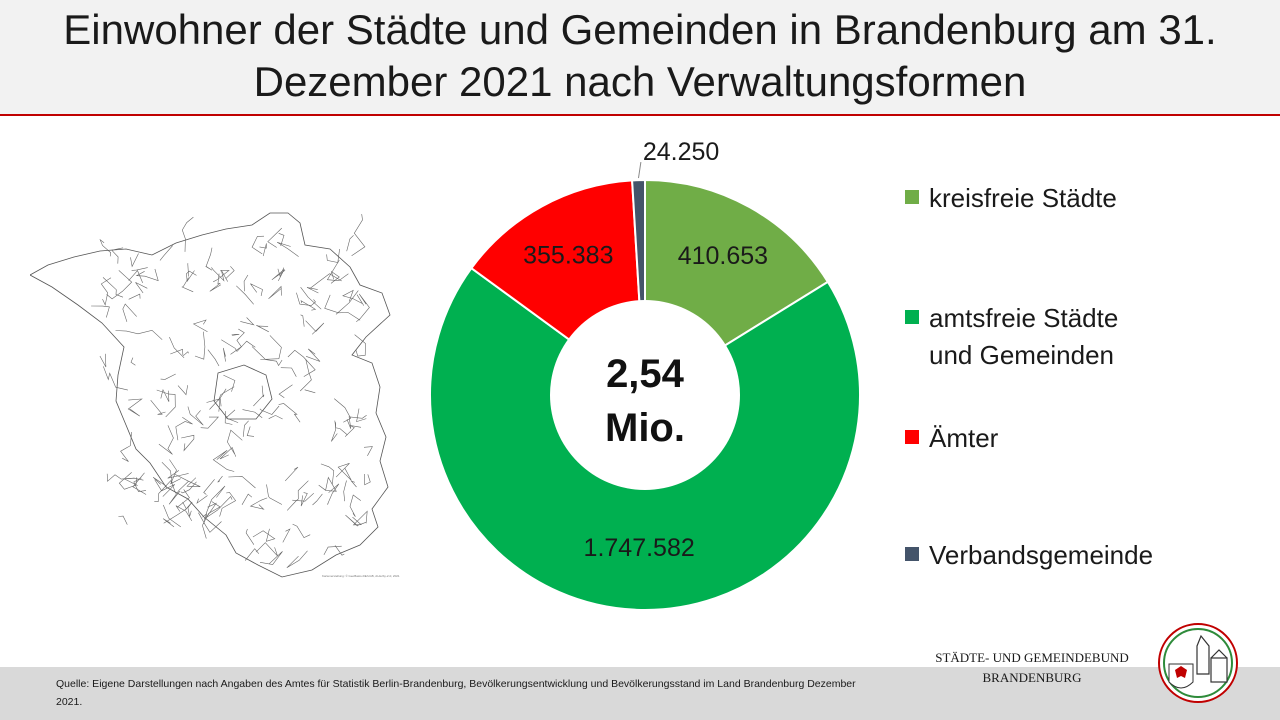 The image size is (1280, 720). Describe the element at coordinates (1041, 555) in the screenshot. I see `legend-label: Verbandsgemeinde` at that location.